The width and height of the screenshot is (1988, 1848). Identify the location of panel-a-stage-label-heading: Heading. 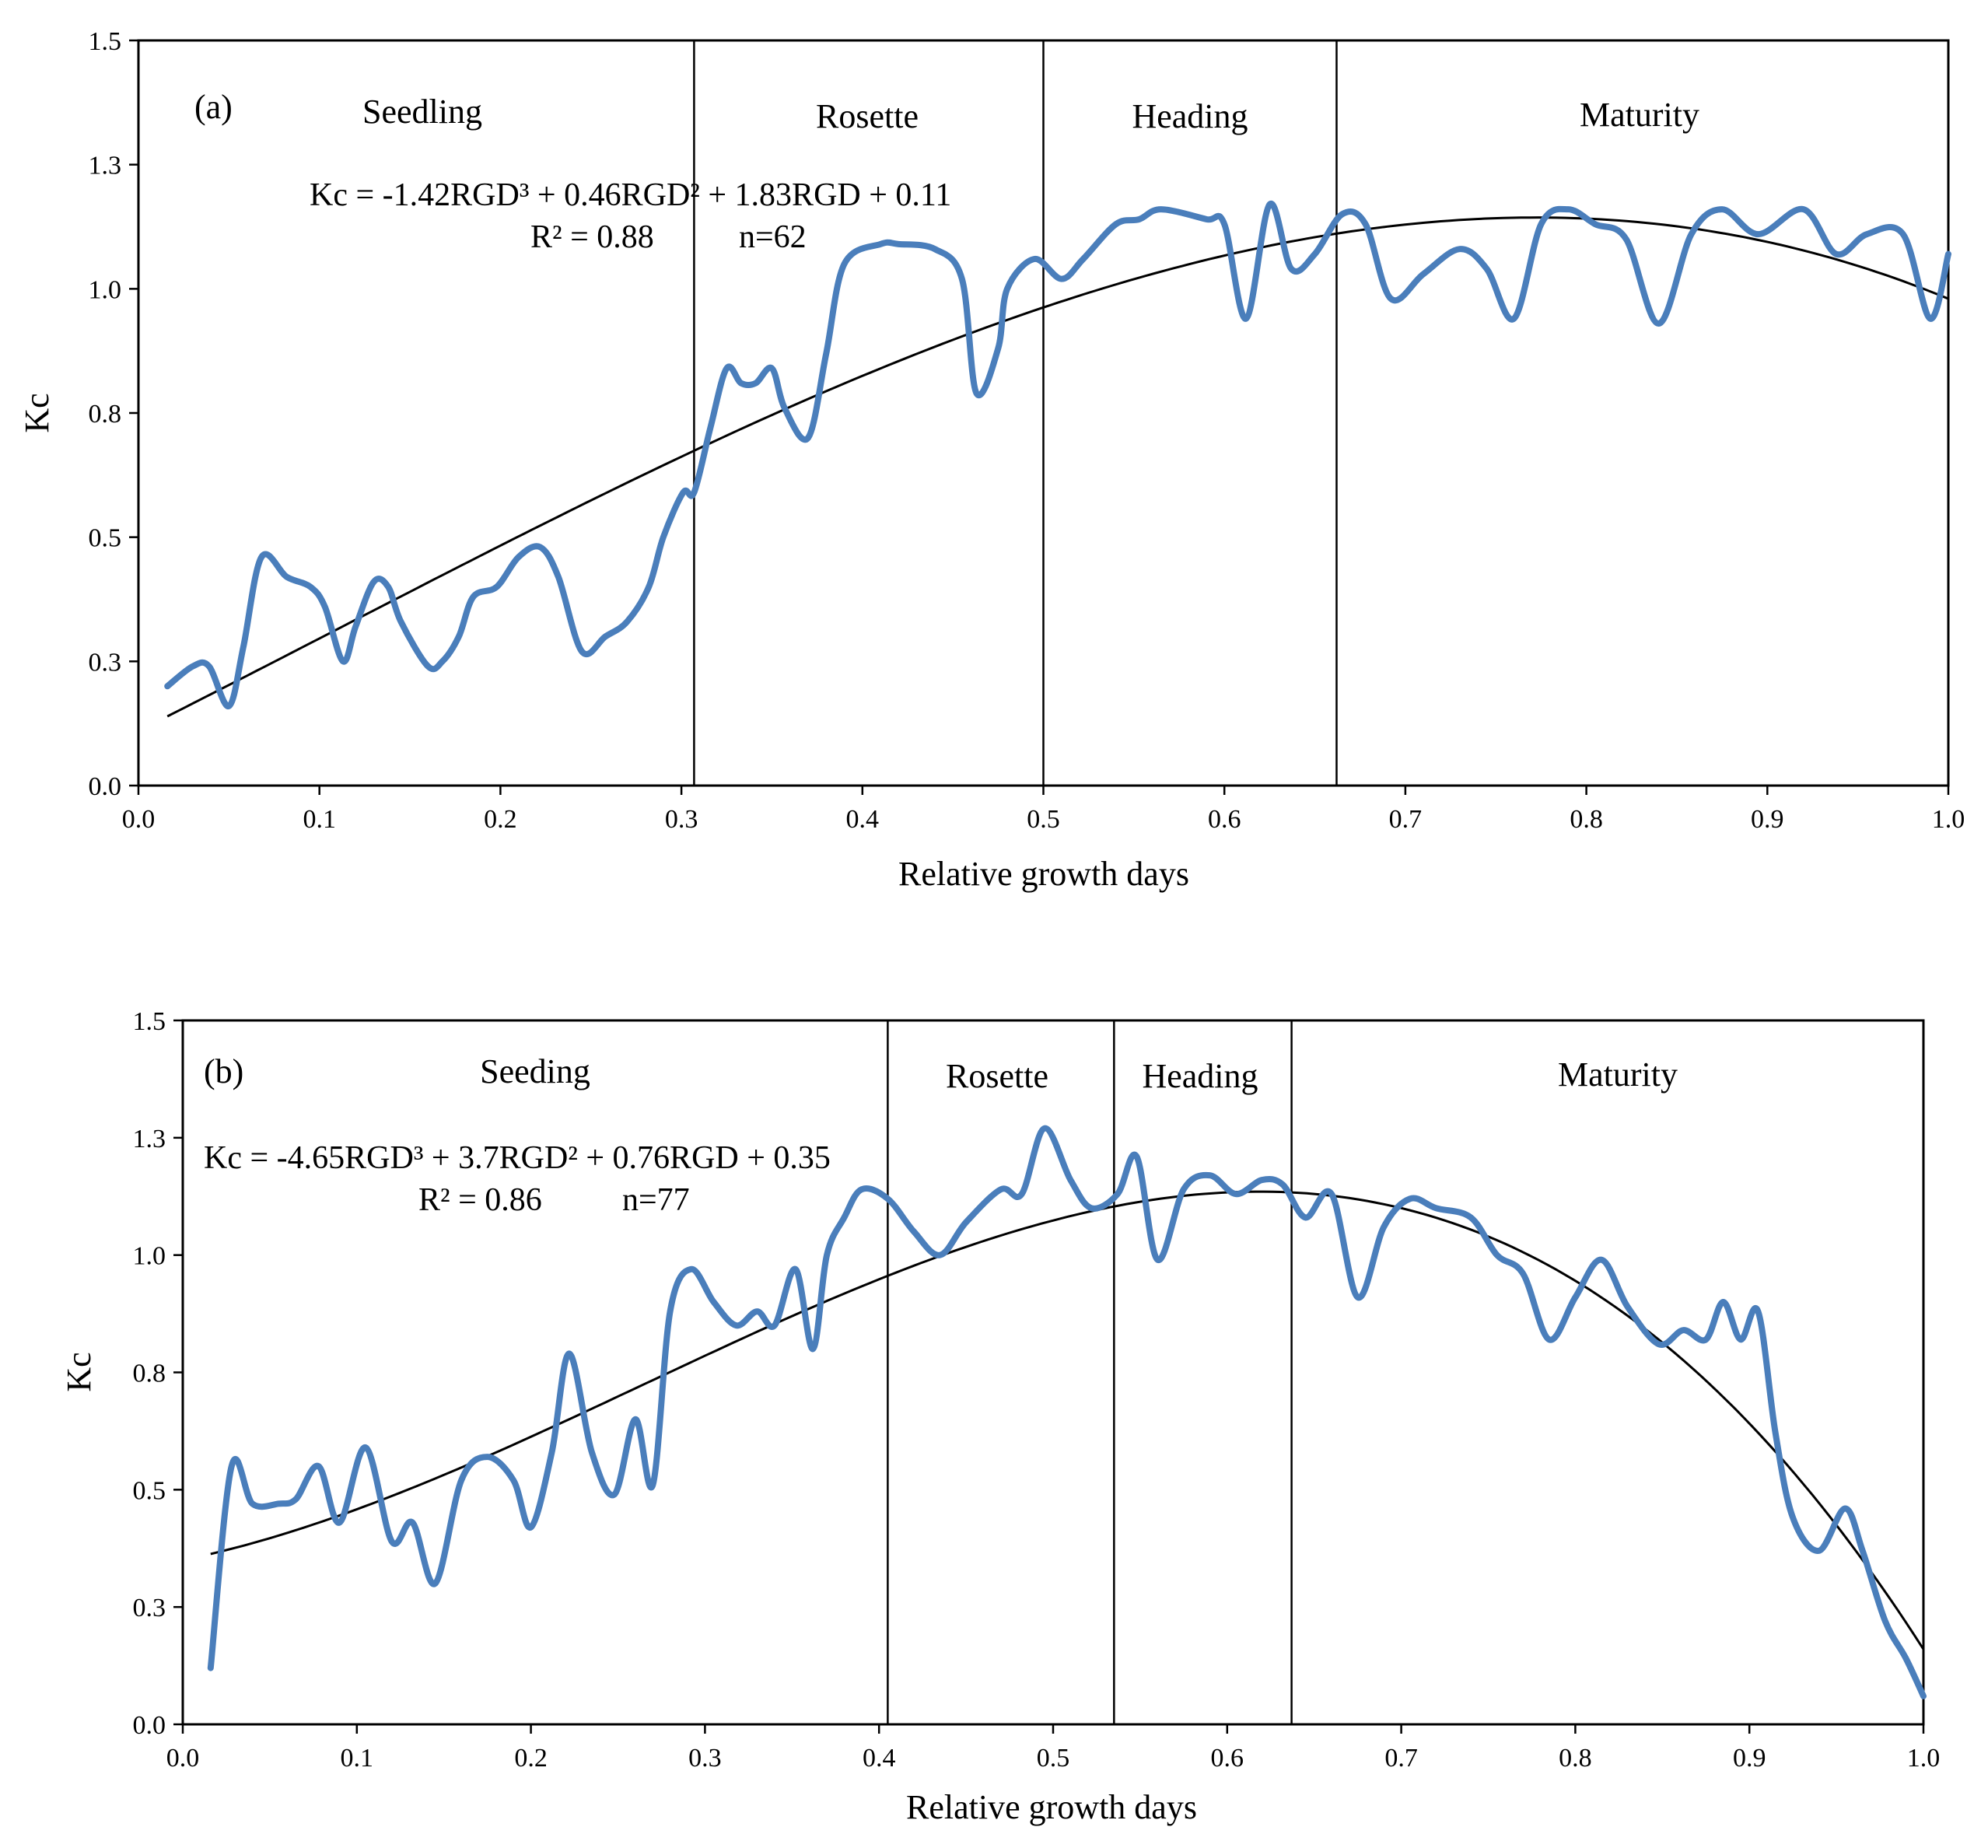
(1190, 116).